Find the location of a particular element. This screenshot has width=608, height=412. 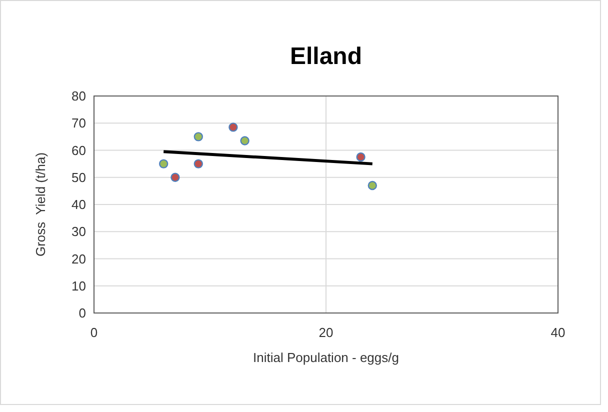

chart-title: Elland is located at coordinates (326, 56).